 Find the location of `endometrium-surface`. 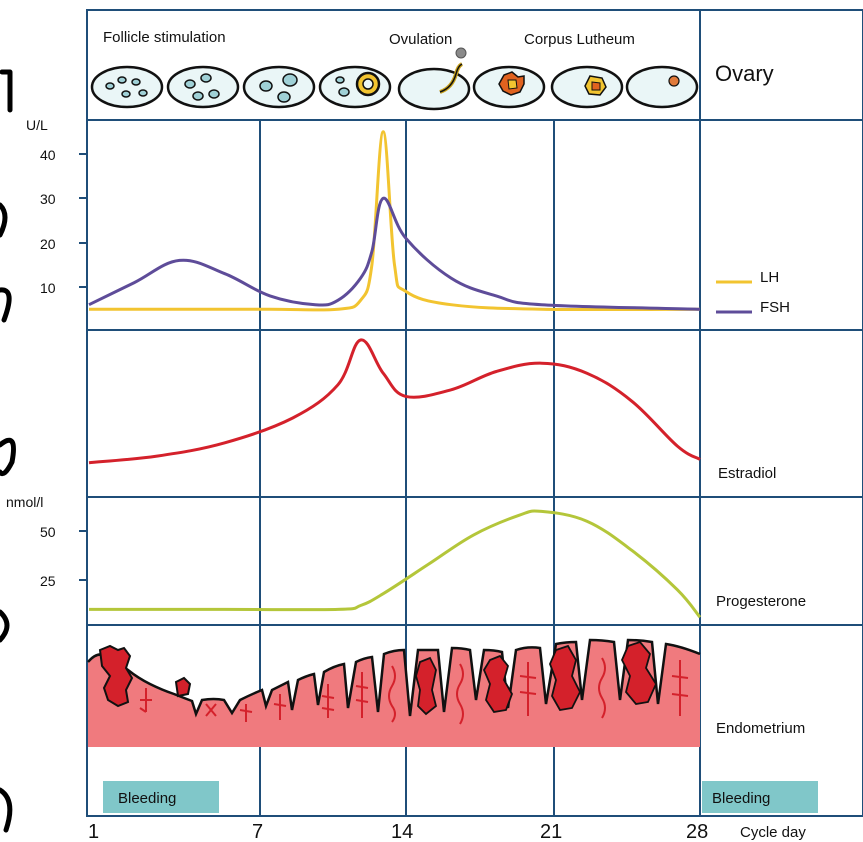

endometrium-surface is located at coordinates (394, 678).